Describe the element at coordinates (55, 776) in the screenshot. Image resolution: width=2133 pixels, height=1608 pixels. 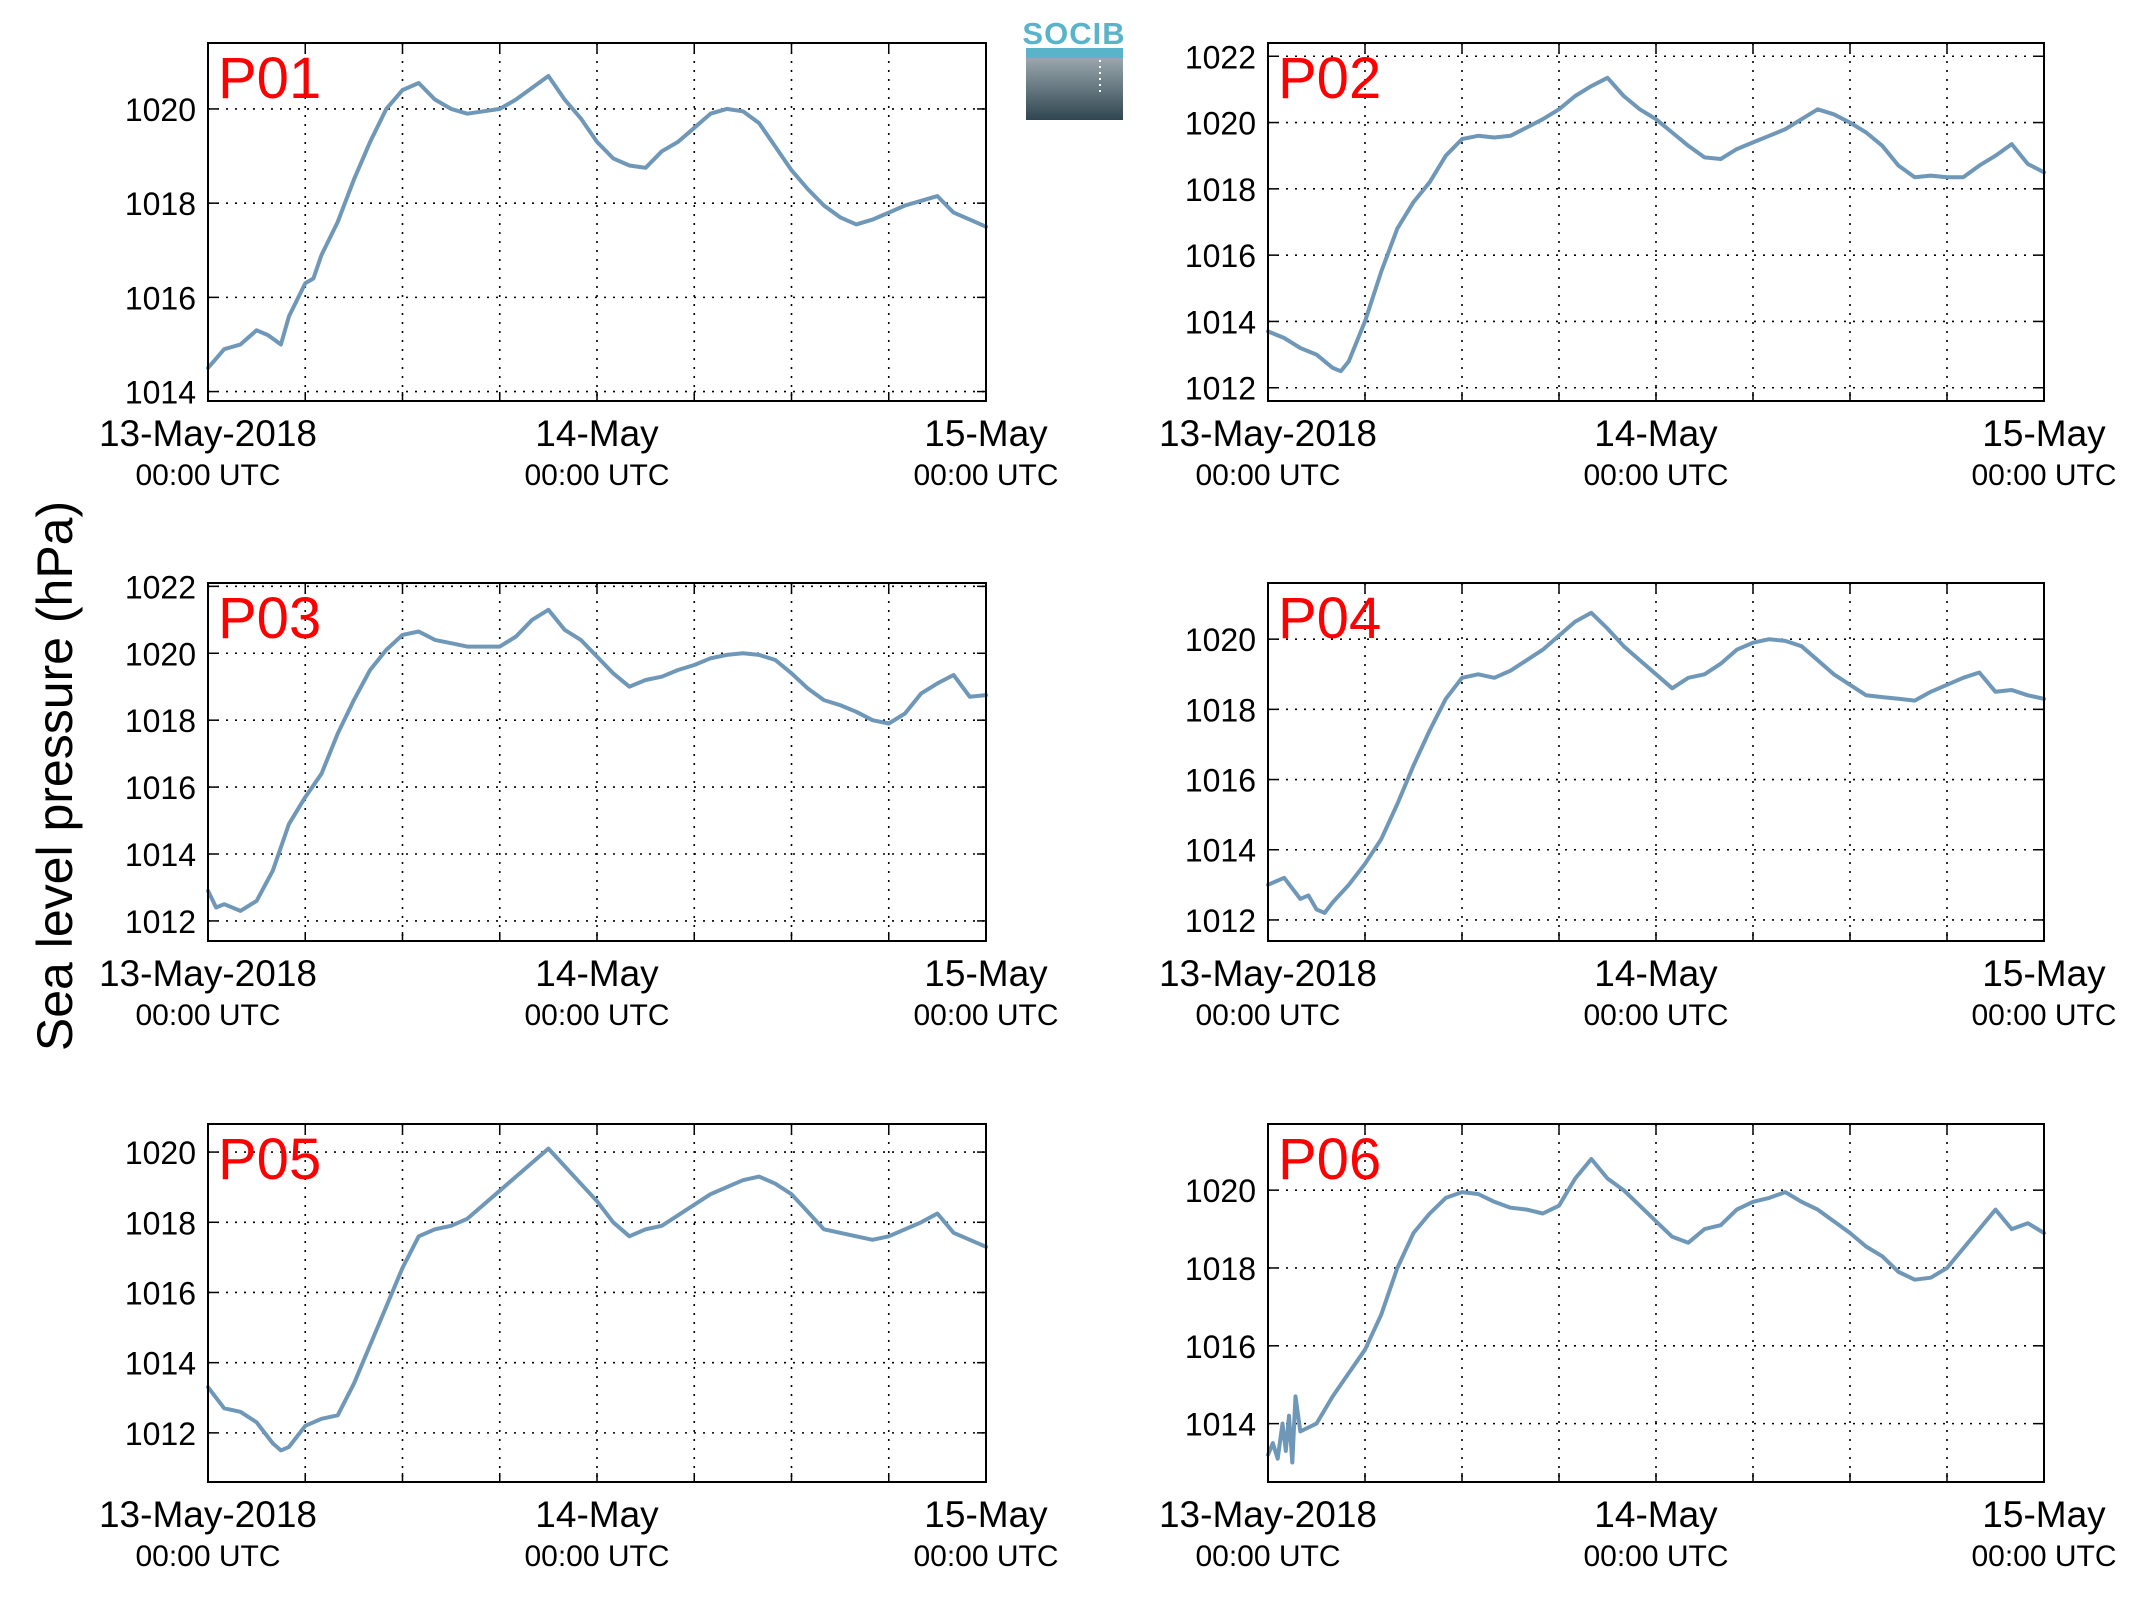
I see `y-axis-label: Sea level pressure (hPa)` at that location.